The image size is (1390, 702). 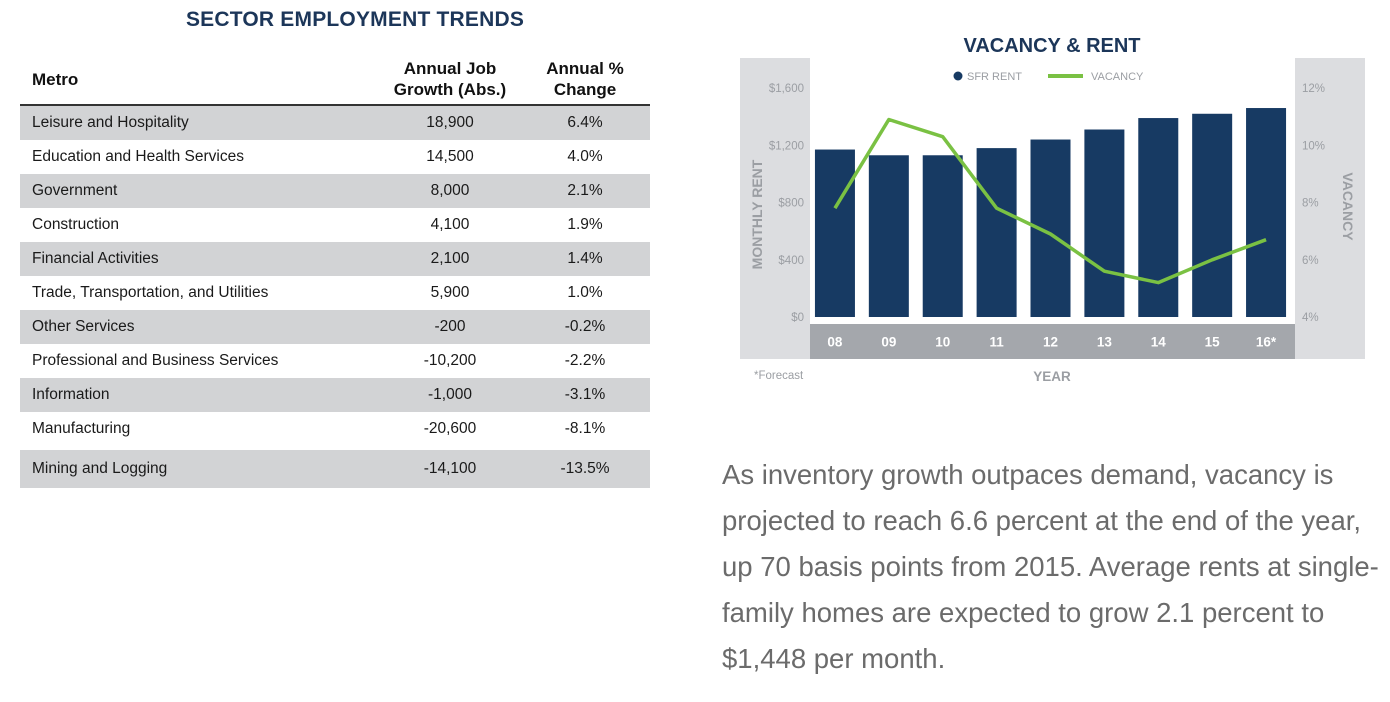 What do you see at coordinates (942, 342) in the screenshot?
I see `x-tick-label: 10` at bounding box center [942, 342].